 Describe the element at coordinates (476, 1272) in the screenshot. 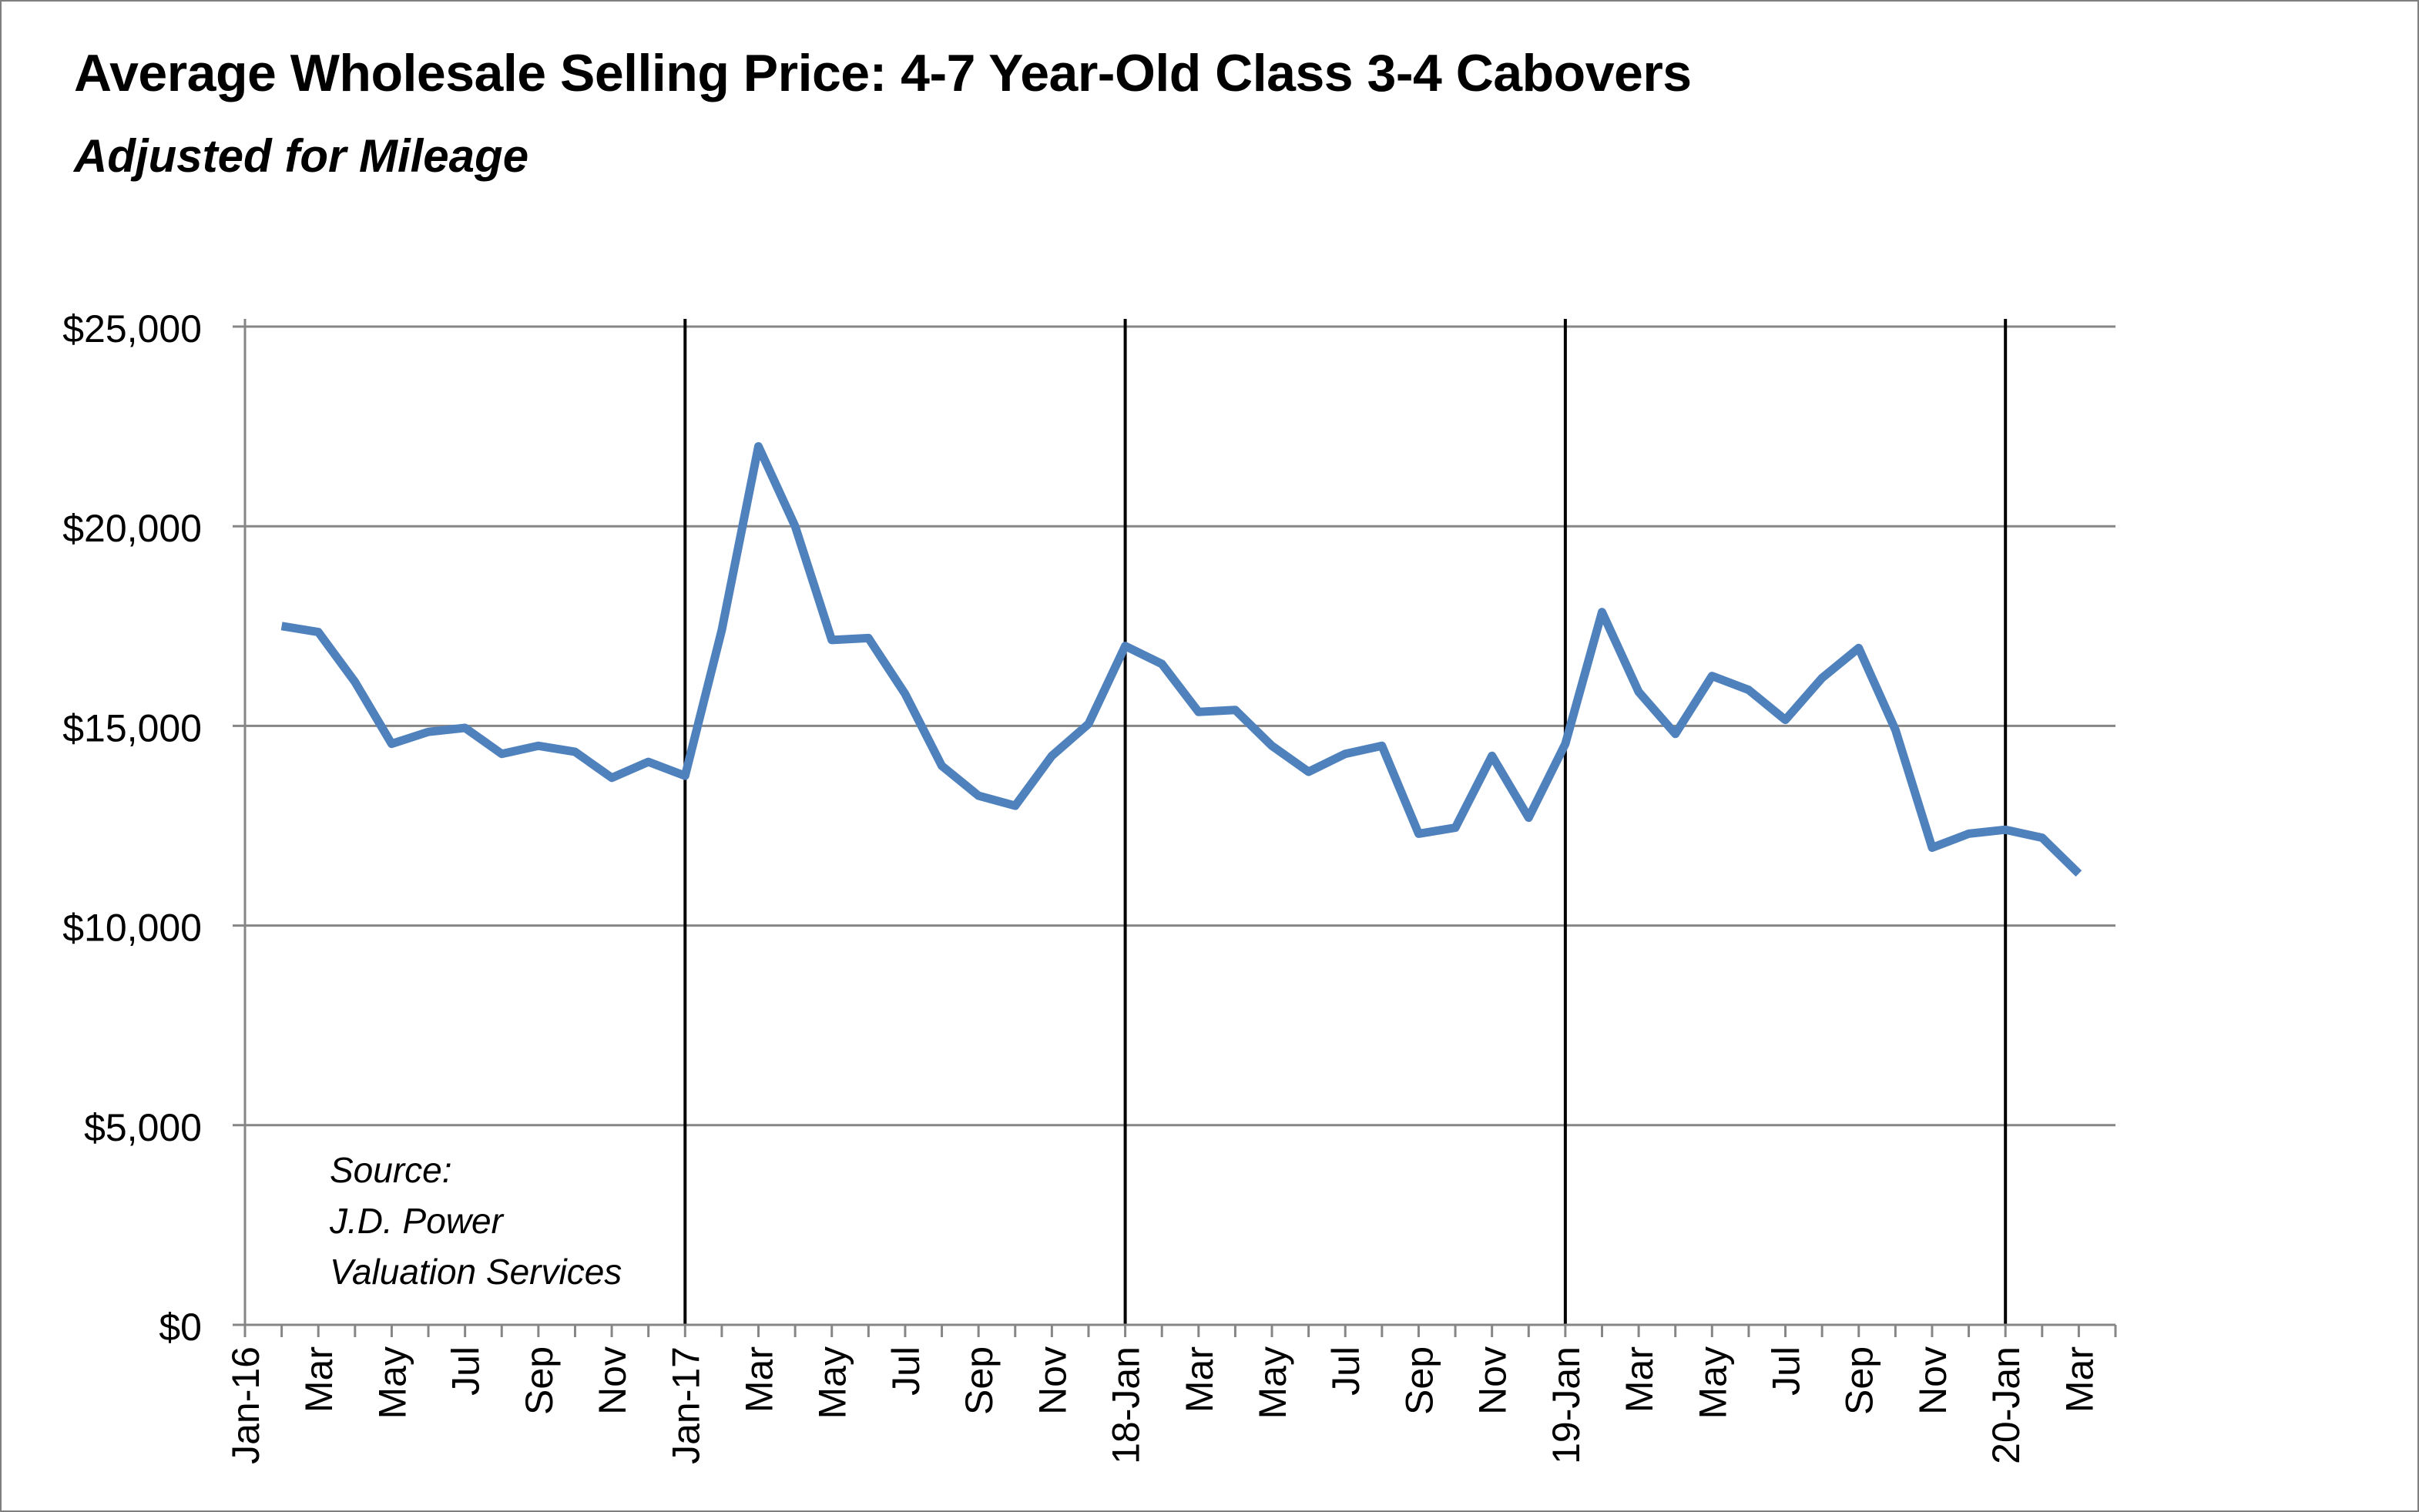

I see `source-line-3: Valuation Services` at that location.